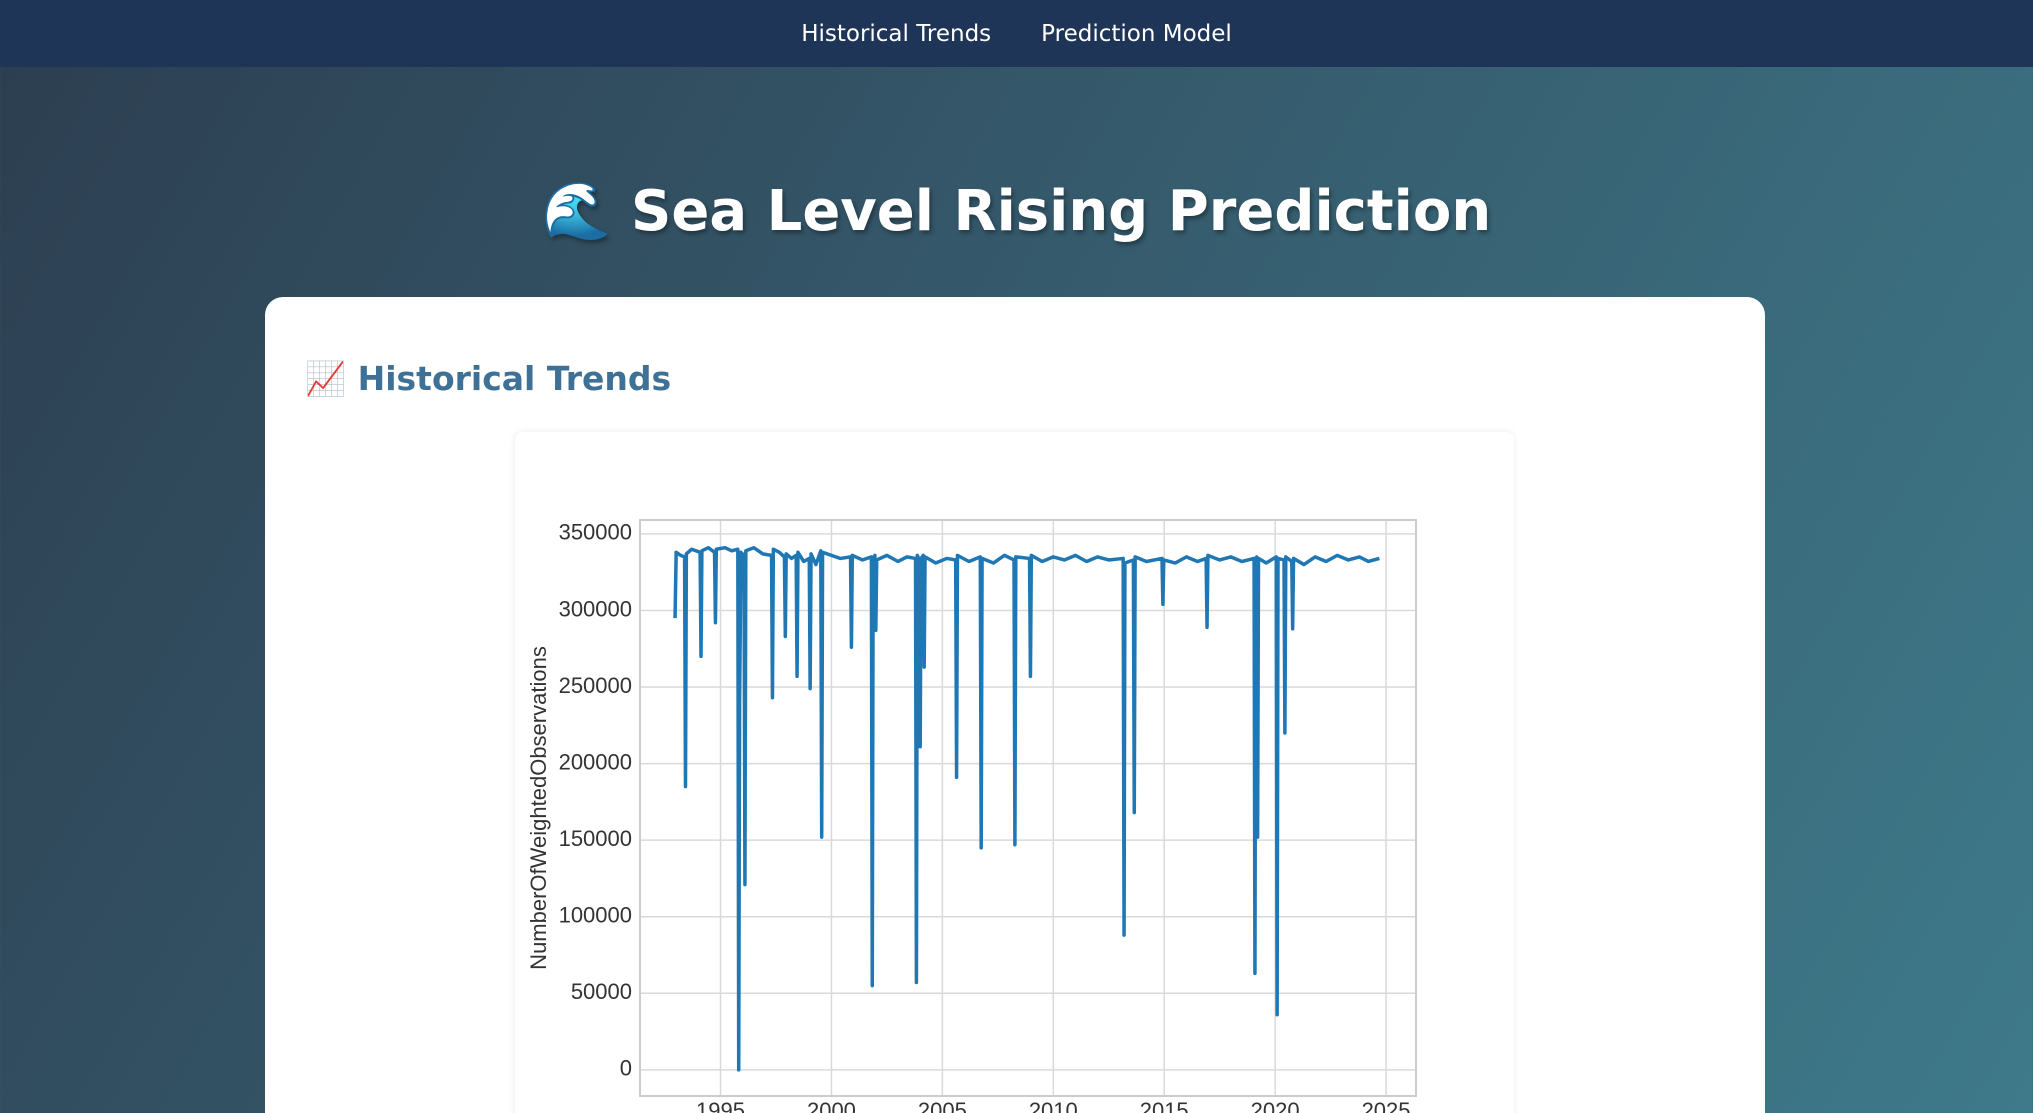 This screenshot has width=2033, height=1113. I want to click on section-title: 📈 Historical Trends, so click(488, 379).